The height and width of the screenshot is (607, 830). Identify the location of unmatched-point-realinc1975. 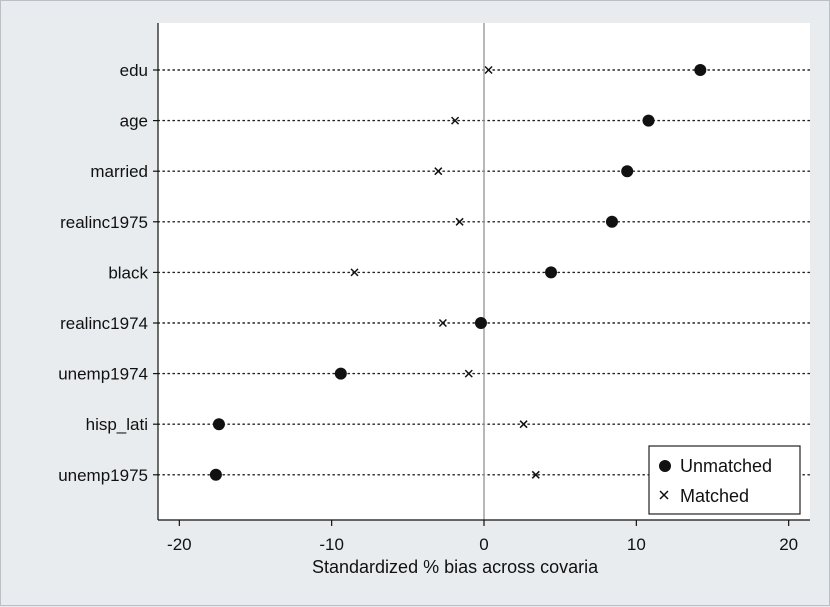
(611, 221).